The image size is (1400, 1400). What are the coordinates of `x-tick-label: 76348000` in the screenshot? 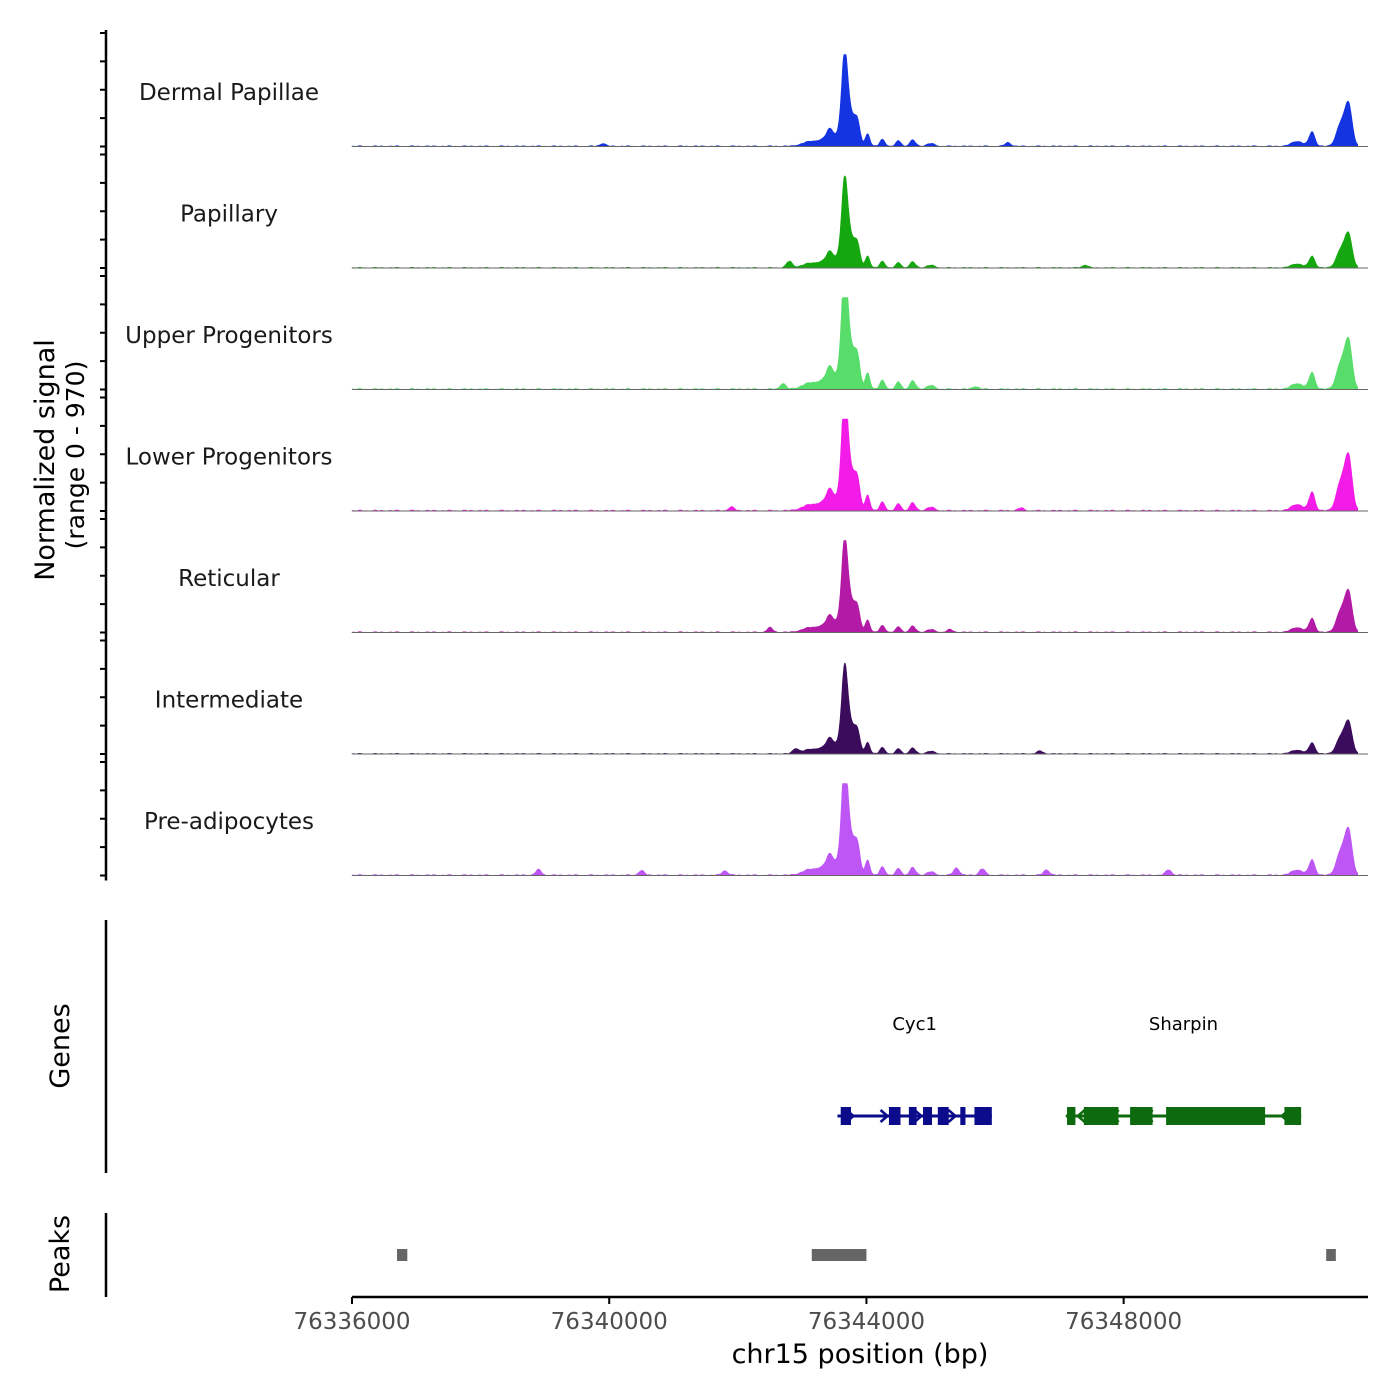 It's located at (1123, 1322).